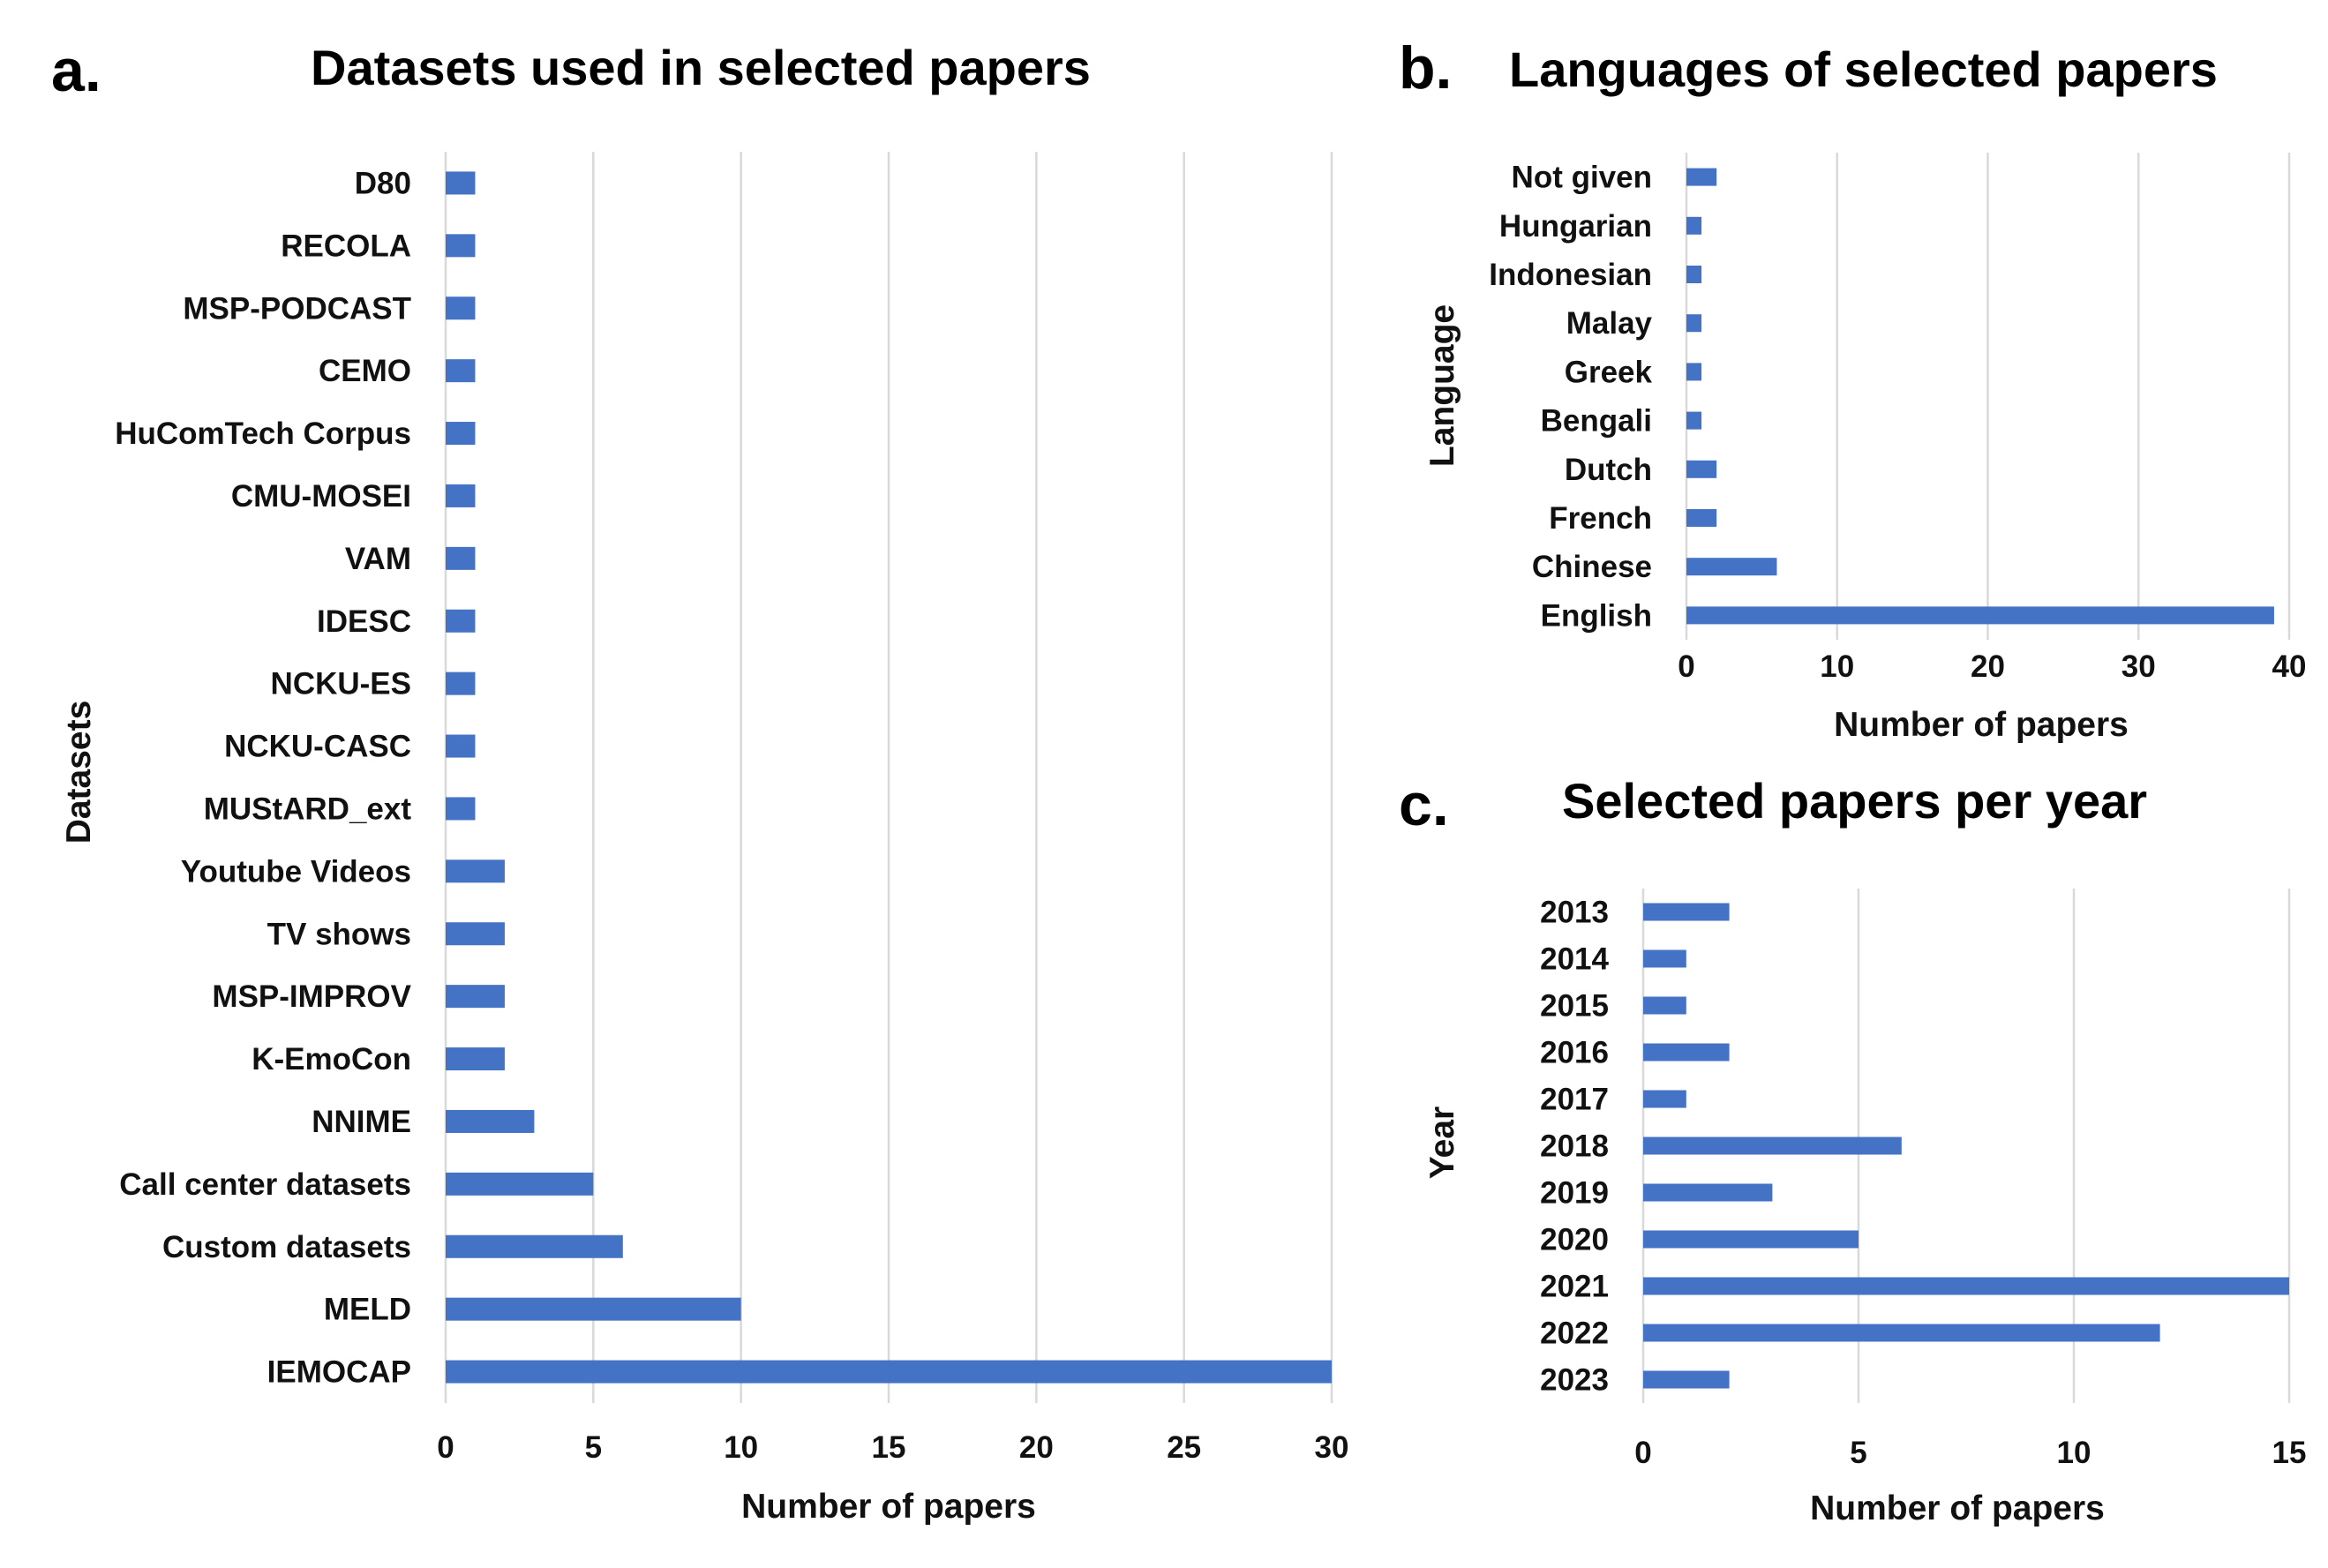  Describe the element at coordinates (1858, 1453) in the screenshot. I see `year-x-tick-label: 5` at that location.